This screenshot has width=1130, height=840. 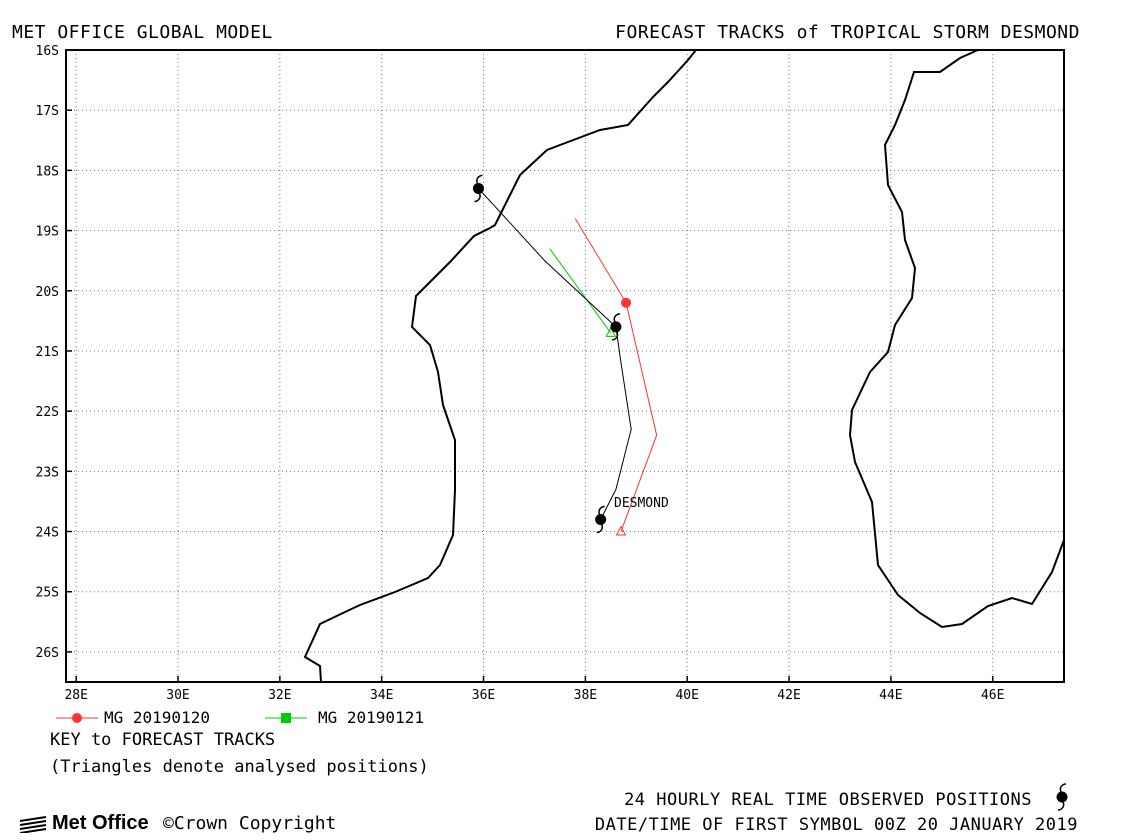 I want to click on legend-label-mg-20190120: MG 20190120, so click(x=157, y=717).